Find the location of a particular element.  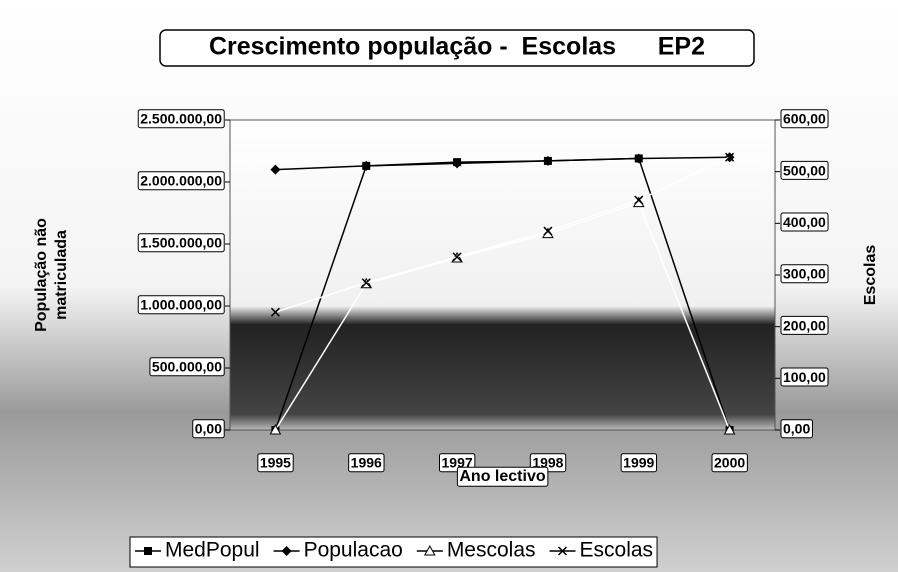

x-axis-label: Ano lectivo is located at coordinates (502, 476).